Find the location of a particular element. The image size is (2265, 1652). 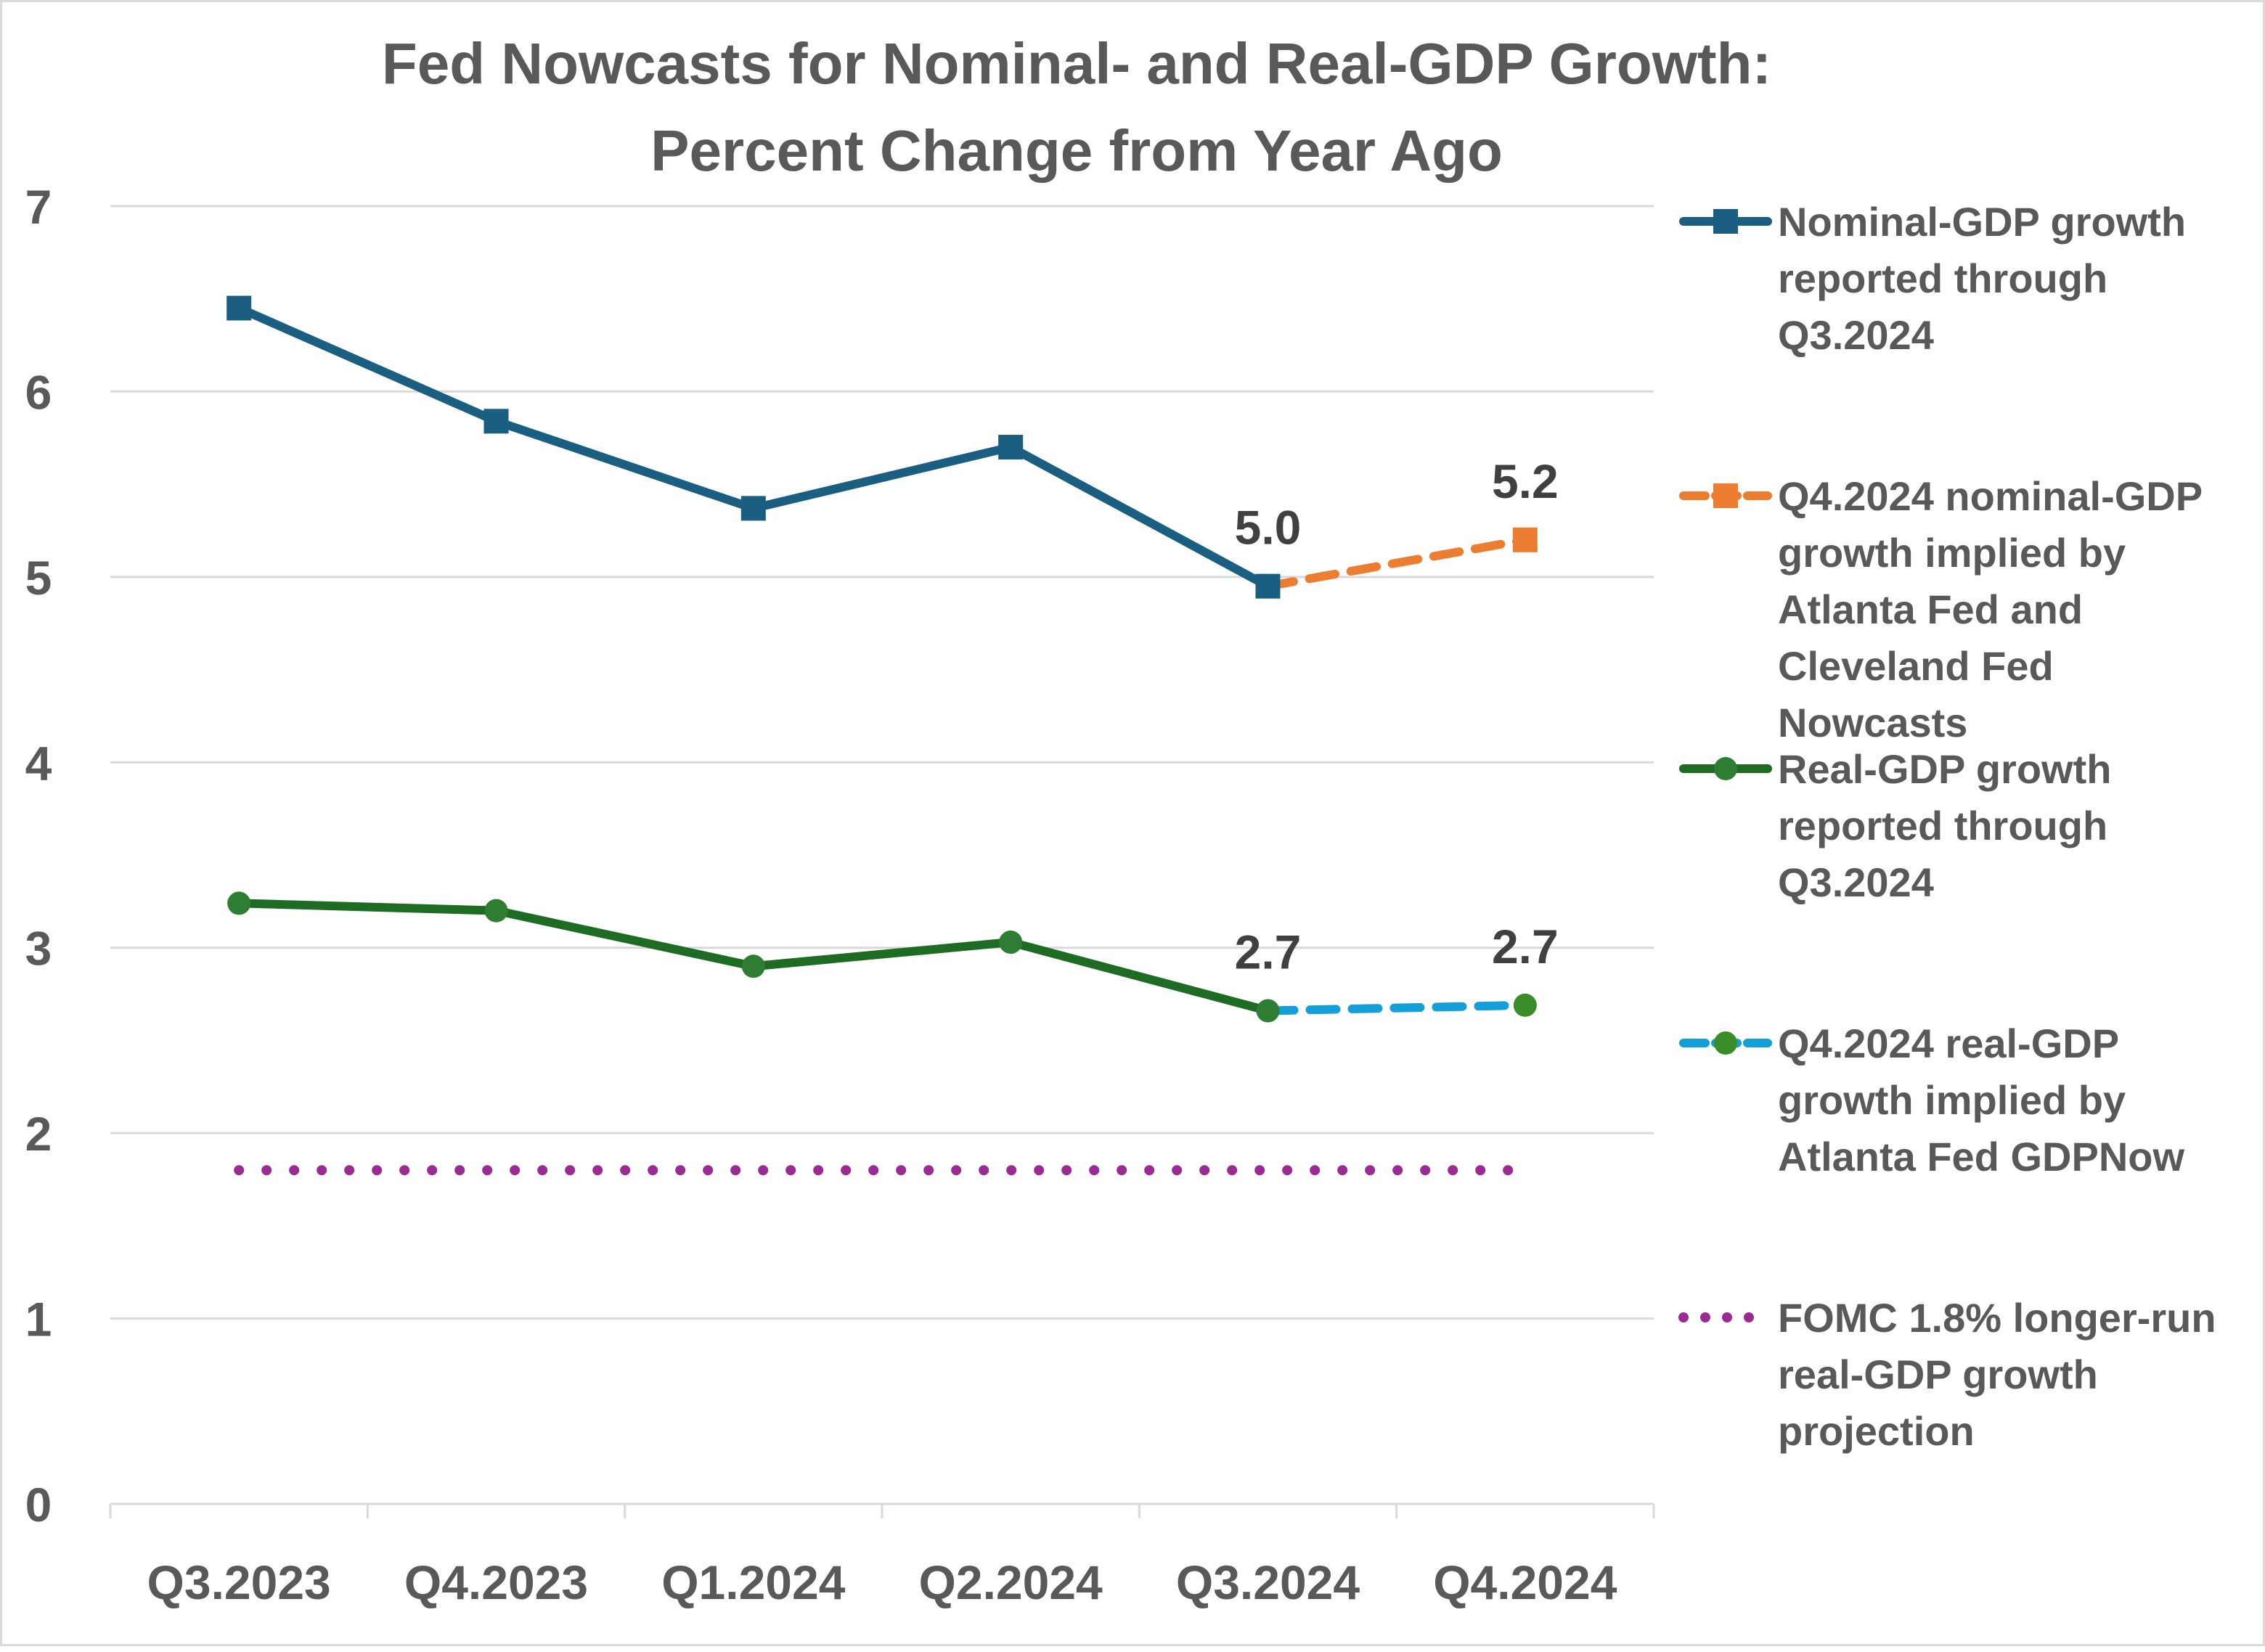

legend-label: FOMC 1.8% longer-run is located at coordinates (1997, 1318).